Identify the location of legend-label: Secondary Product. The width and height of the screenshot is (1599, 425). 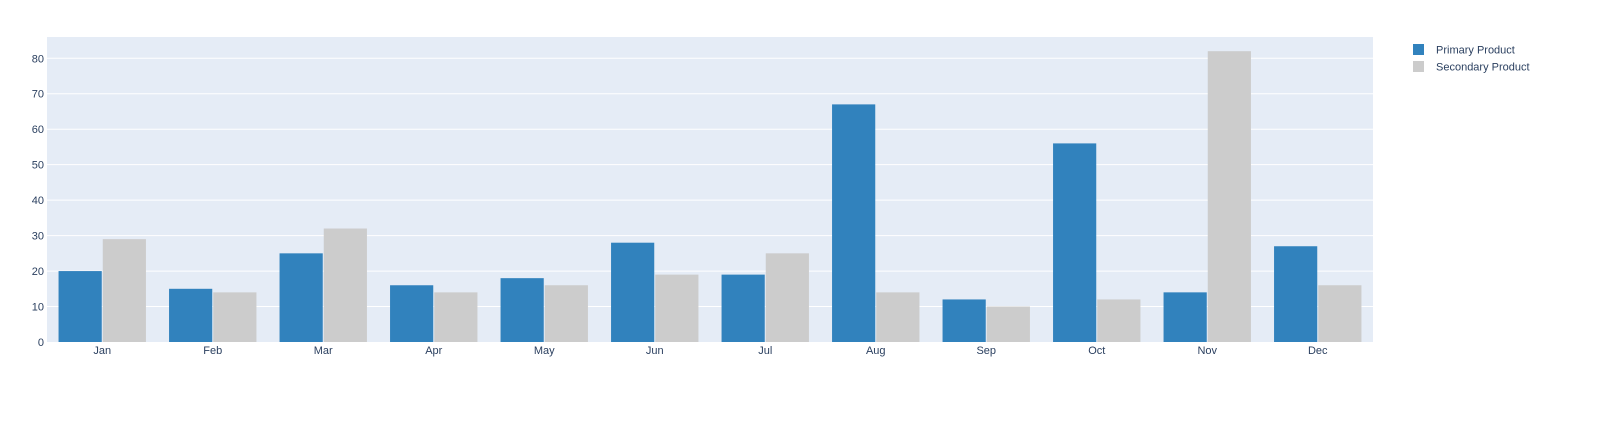
(1483, 68).